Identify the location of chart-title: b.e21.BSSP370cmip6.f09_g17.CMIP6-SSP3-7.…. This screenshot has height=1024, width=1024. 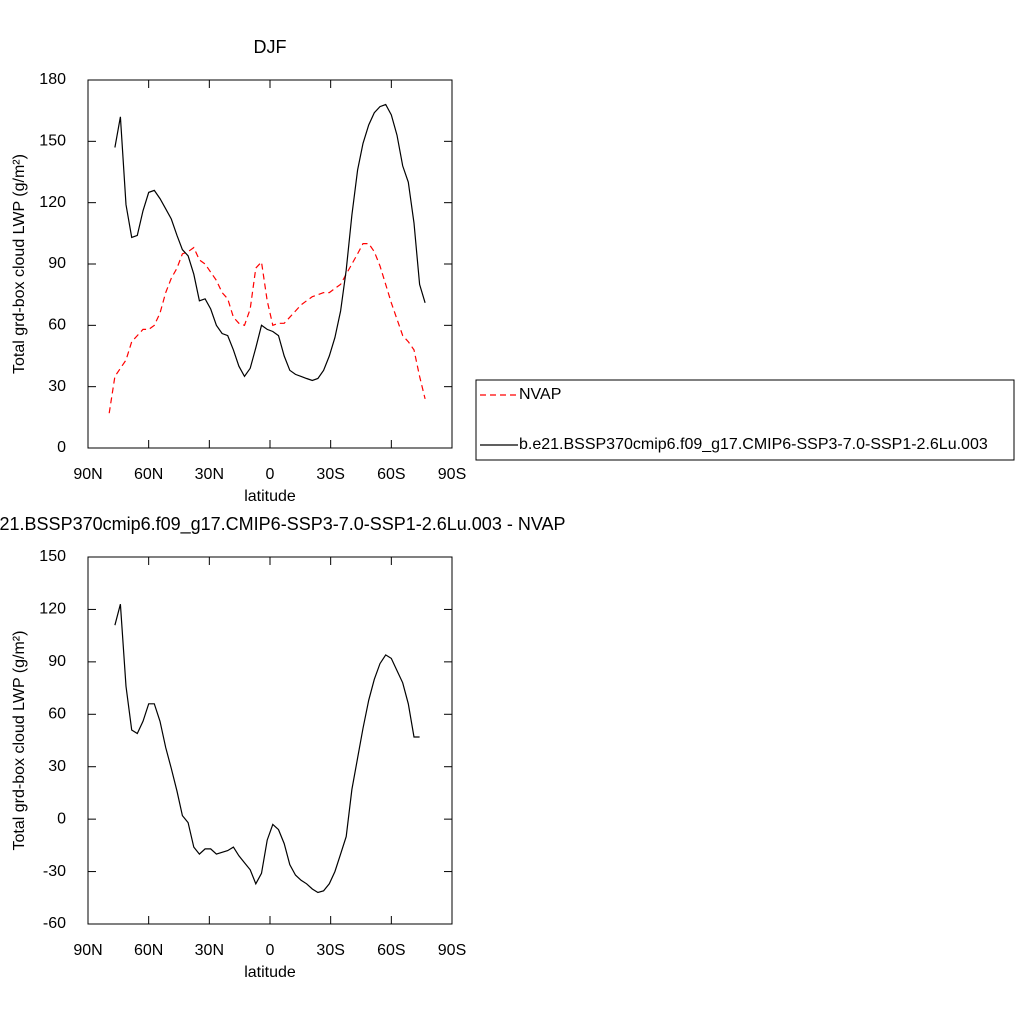
(283, 524).